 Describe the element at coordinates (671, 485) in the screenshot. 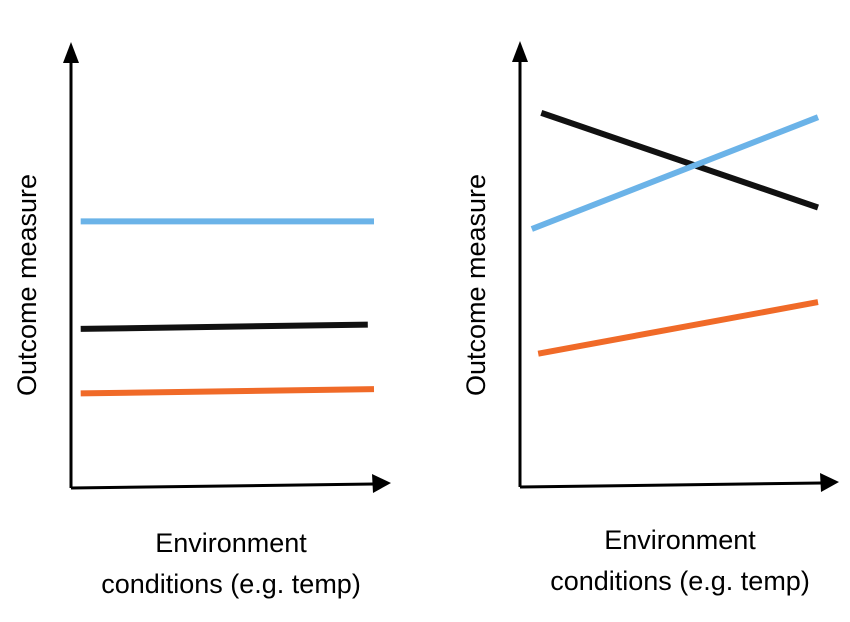

I see `x-axis-right` at that location.